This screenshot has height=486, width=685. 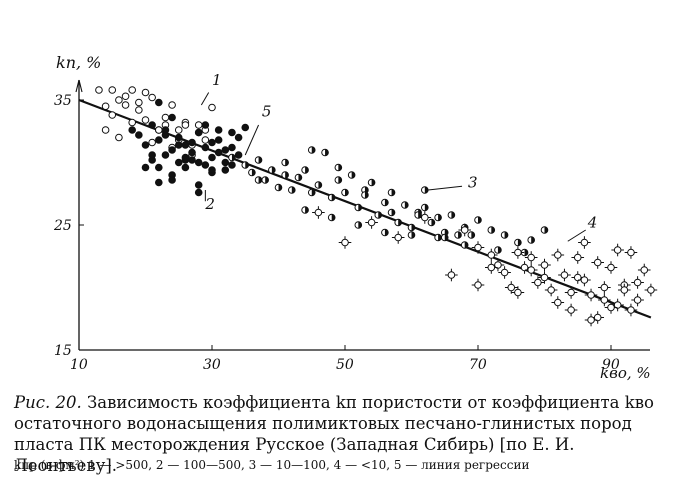 What do you see at coordinates (267, 111) in the screenshot?
I see `annotation-label: 5` at bounding box center [267, 111].